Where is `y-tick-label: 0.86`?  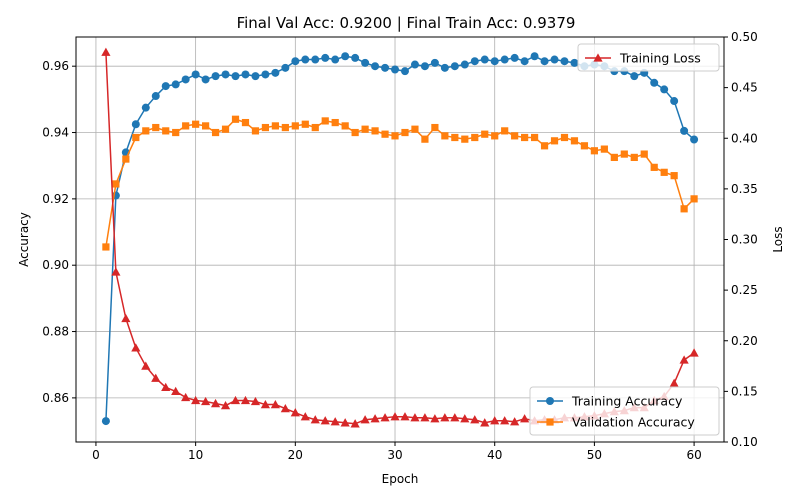 y-tick-label: 0.86 is located at coordinates (55, 398).